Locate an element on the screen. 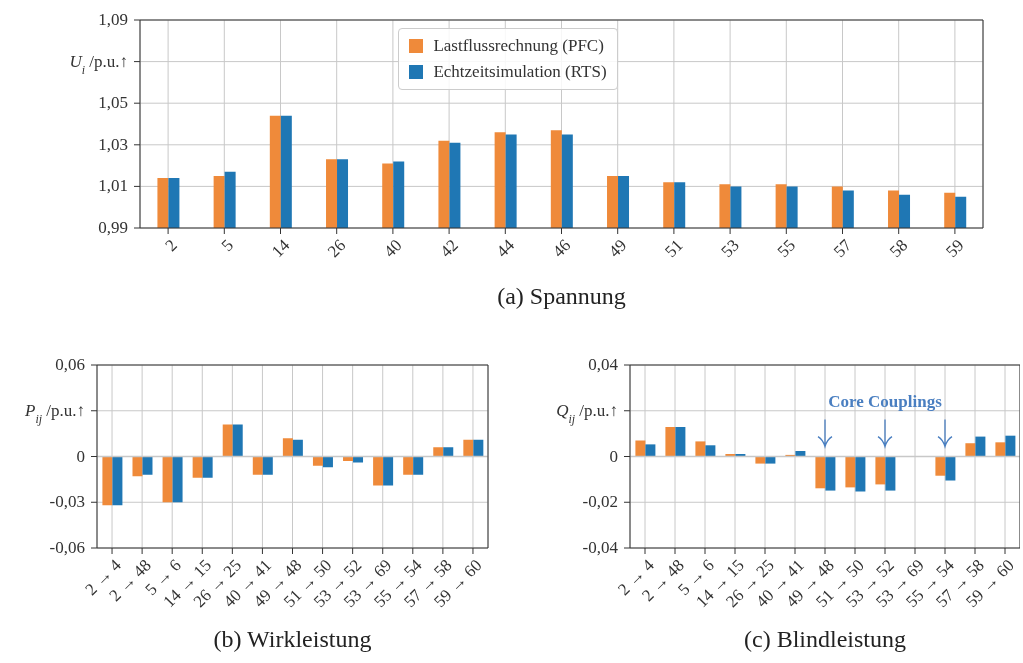 This screenshot has height=663, width=1023. text: (b) Wirkleistung is located at coordinates (292, 639).